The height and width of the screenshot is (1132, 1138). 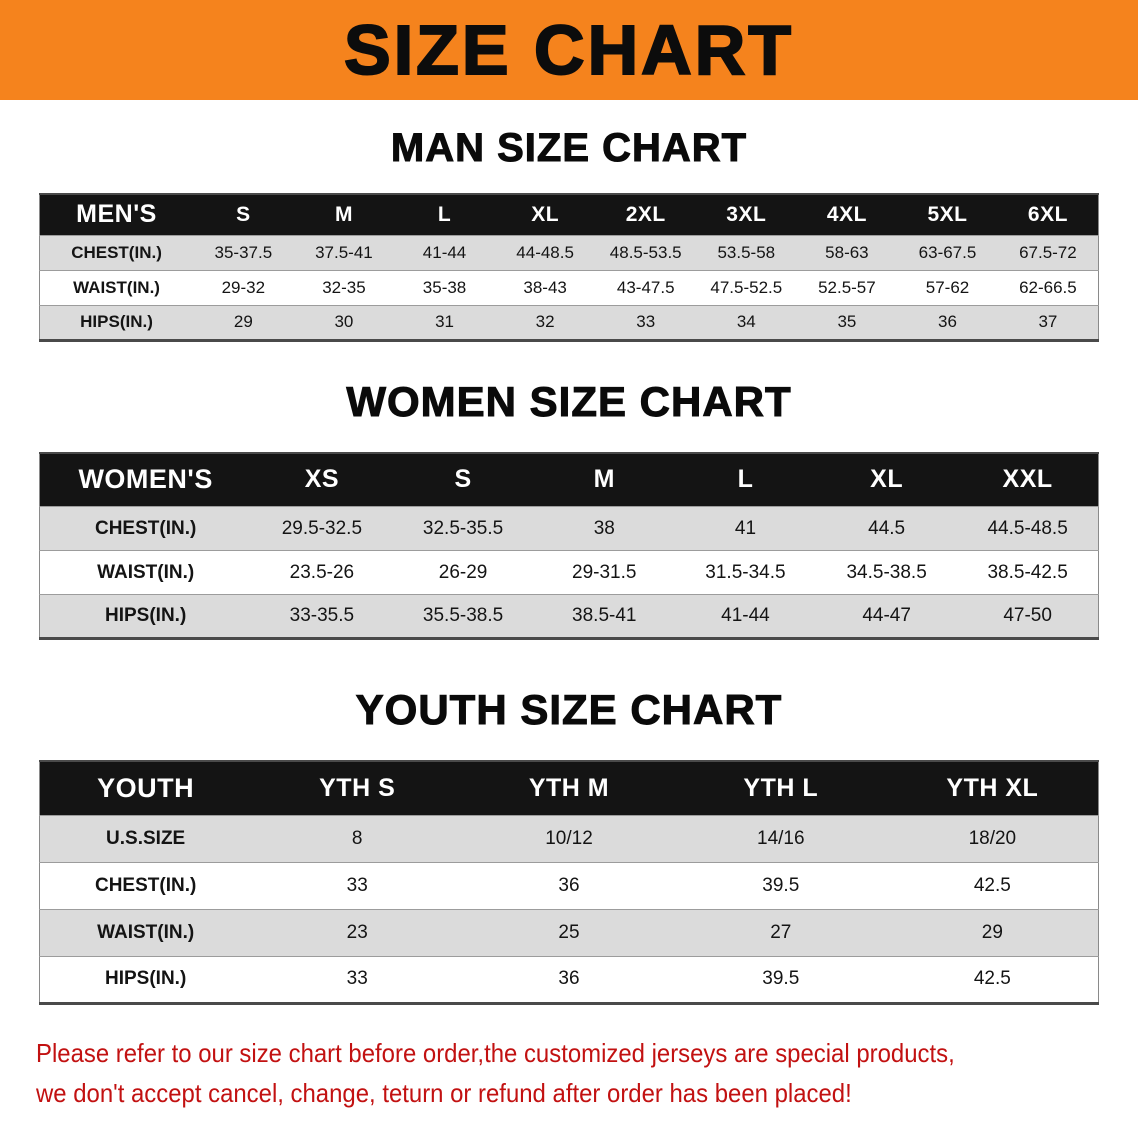 I want to click on size-value: 32, so click(x=545, y=321).